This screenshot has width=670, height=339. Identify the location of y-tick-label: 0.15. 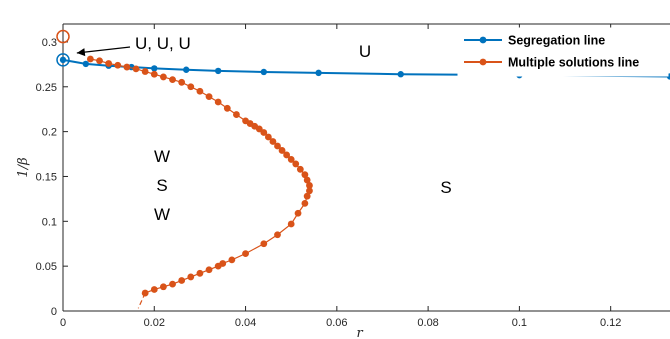
(46, 177).